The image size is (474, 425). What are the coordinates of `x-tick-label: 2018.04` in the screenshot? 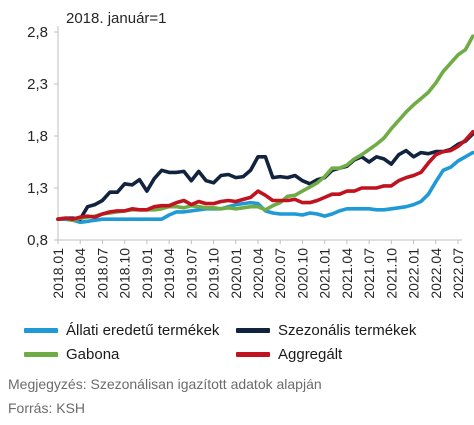 It's located at (80, 273).